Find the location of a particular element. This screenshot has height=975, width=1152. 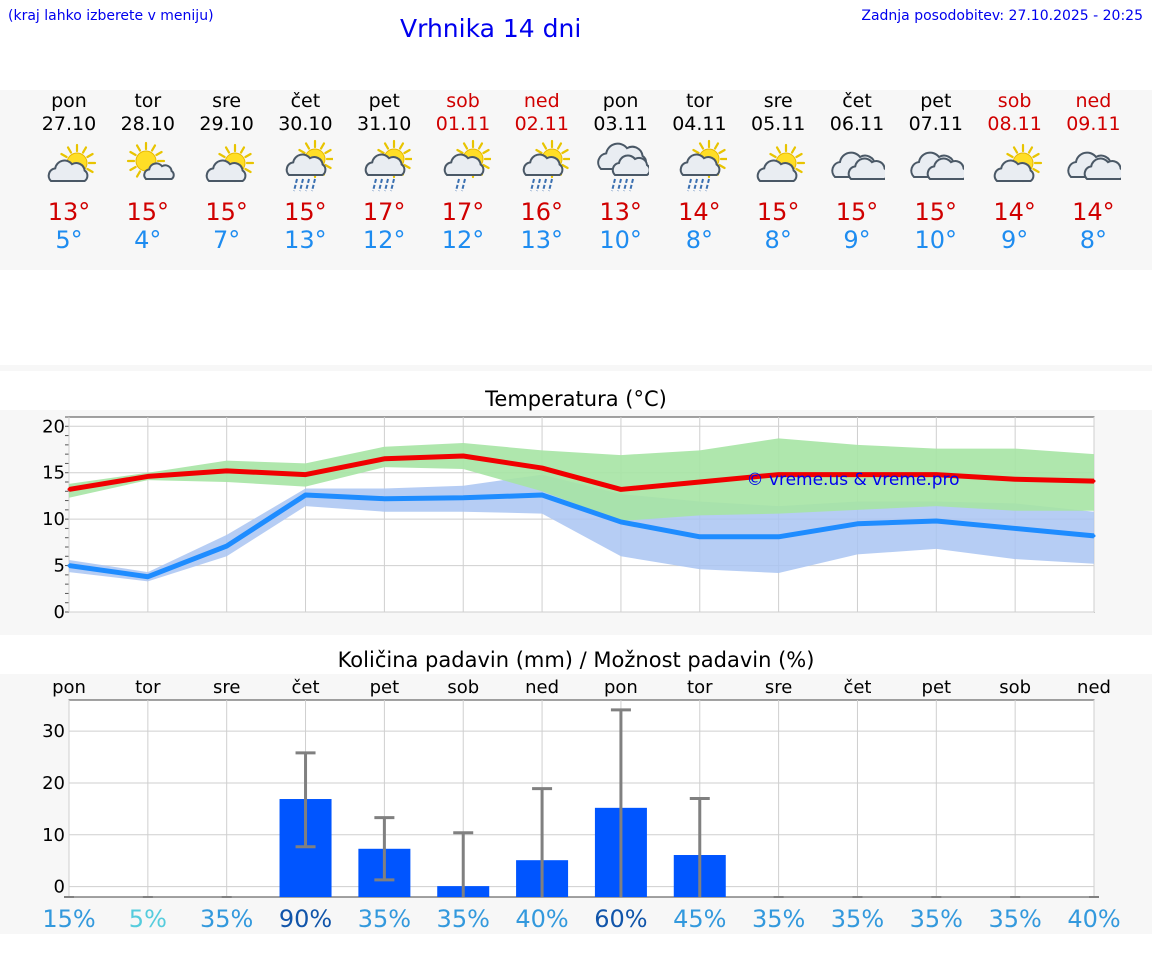

x-tick-label: tor is located at coordinates (700, 687).